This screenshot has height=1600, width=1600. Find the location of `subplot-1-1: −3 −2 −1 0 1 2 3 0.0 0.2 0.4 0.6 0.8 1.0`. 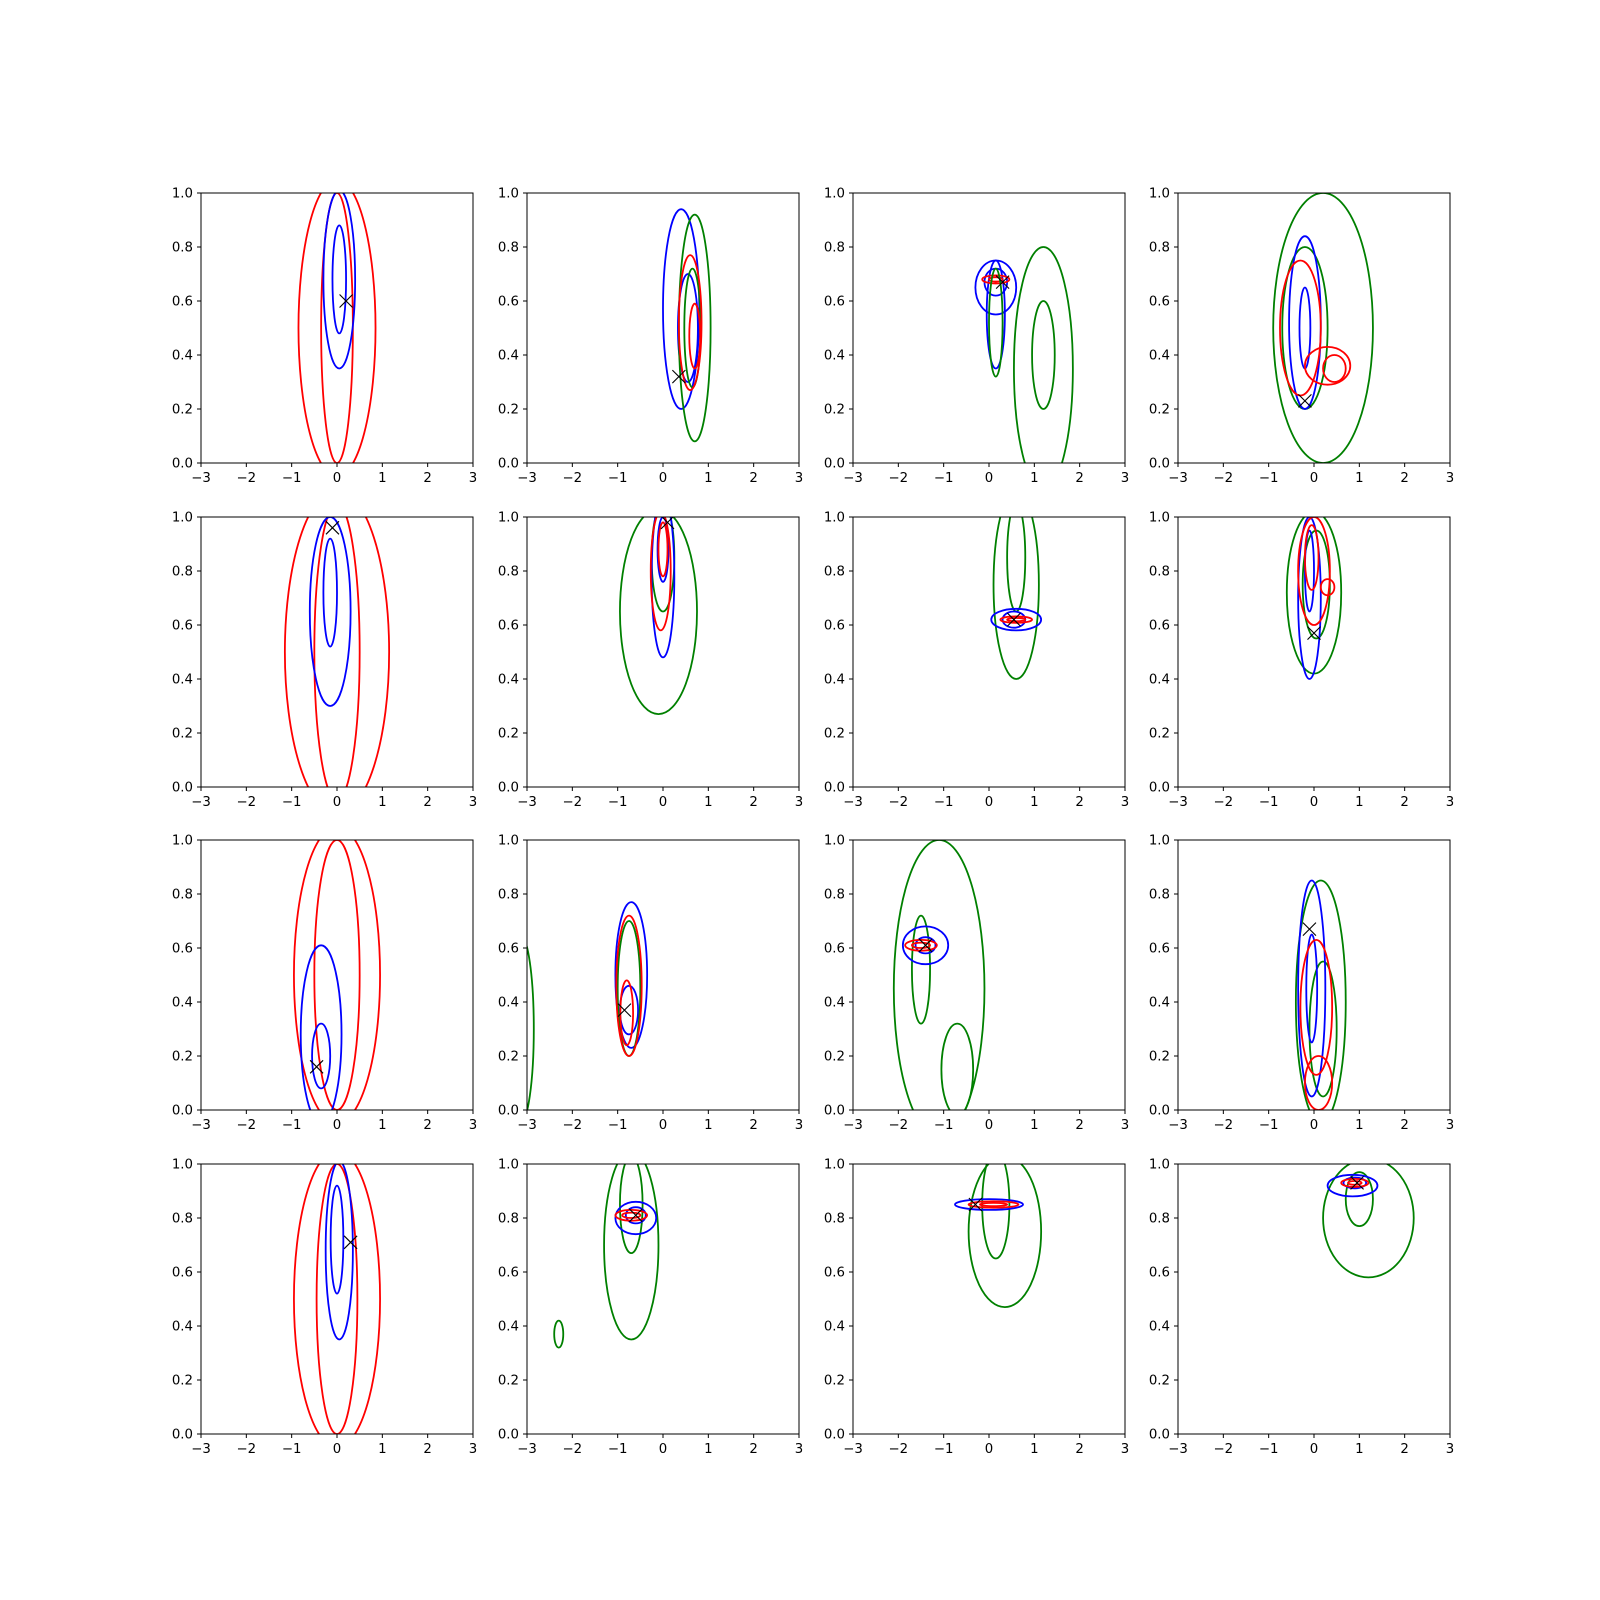

subplot-1-1: −3 −2 −1 0 1 2 3 0.0 0.2 0.4 0.6 0.8 1.0 is located at coordinates (324, 337).